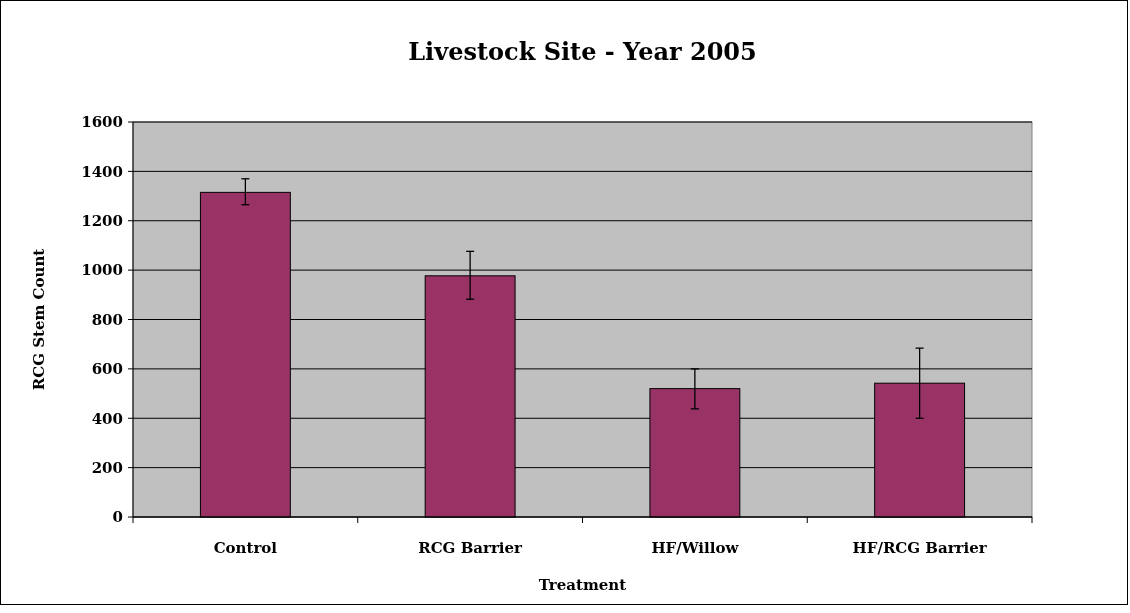 The width and height of the screenshot is (1130, 613). I want to click on y-tick-label: 0, so click(117, 517).